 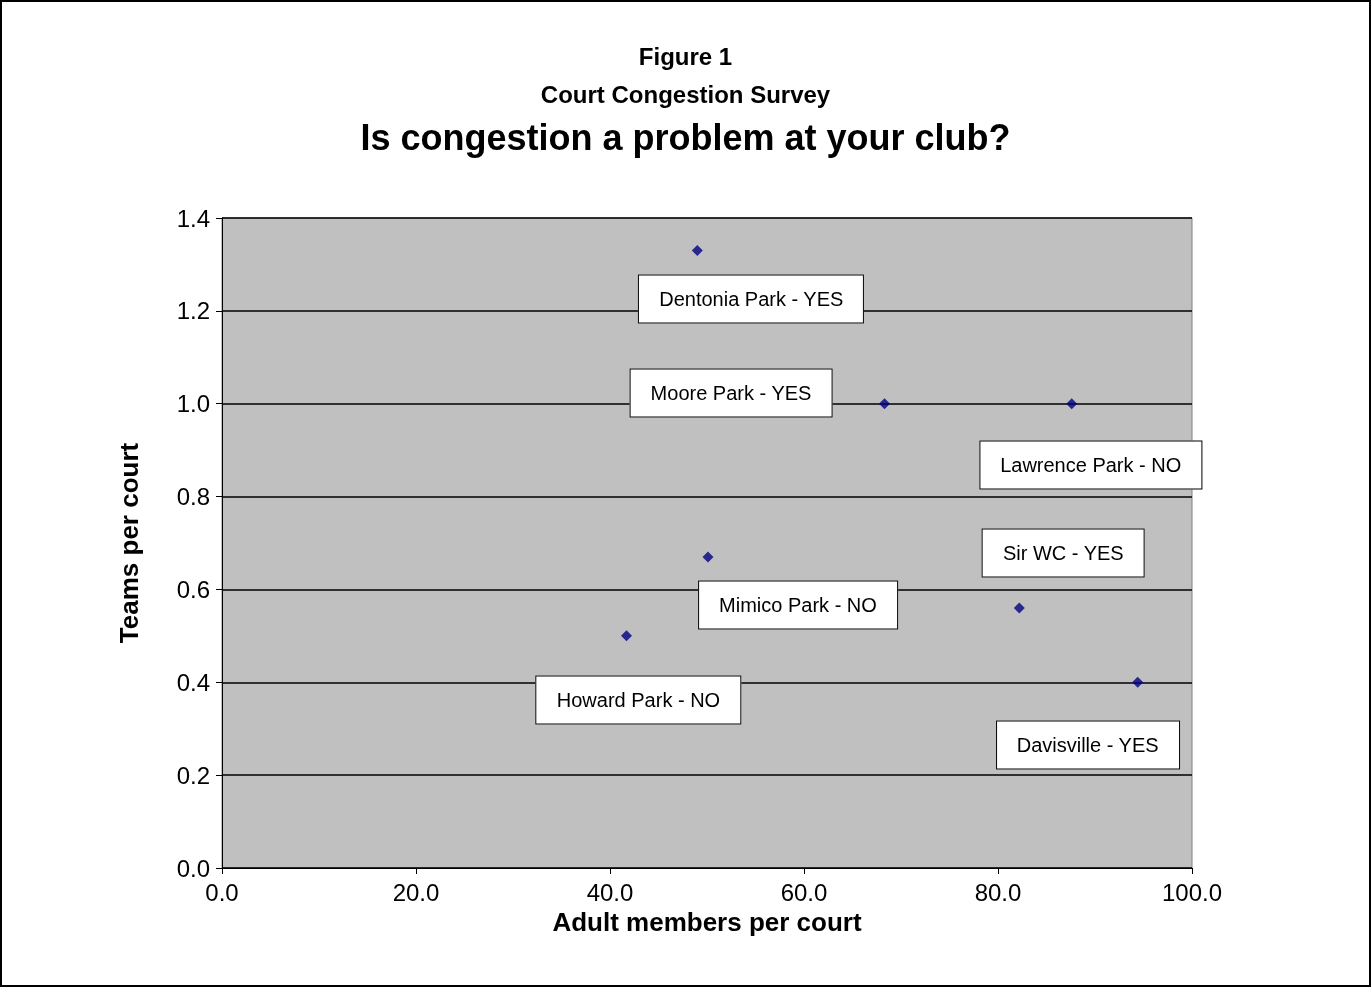 What do you see at coordinates (610, 892) in the screenshot?
I see `x-tick-label: 40.0` at bounding box center [610, 892].